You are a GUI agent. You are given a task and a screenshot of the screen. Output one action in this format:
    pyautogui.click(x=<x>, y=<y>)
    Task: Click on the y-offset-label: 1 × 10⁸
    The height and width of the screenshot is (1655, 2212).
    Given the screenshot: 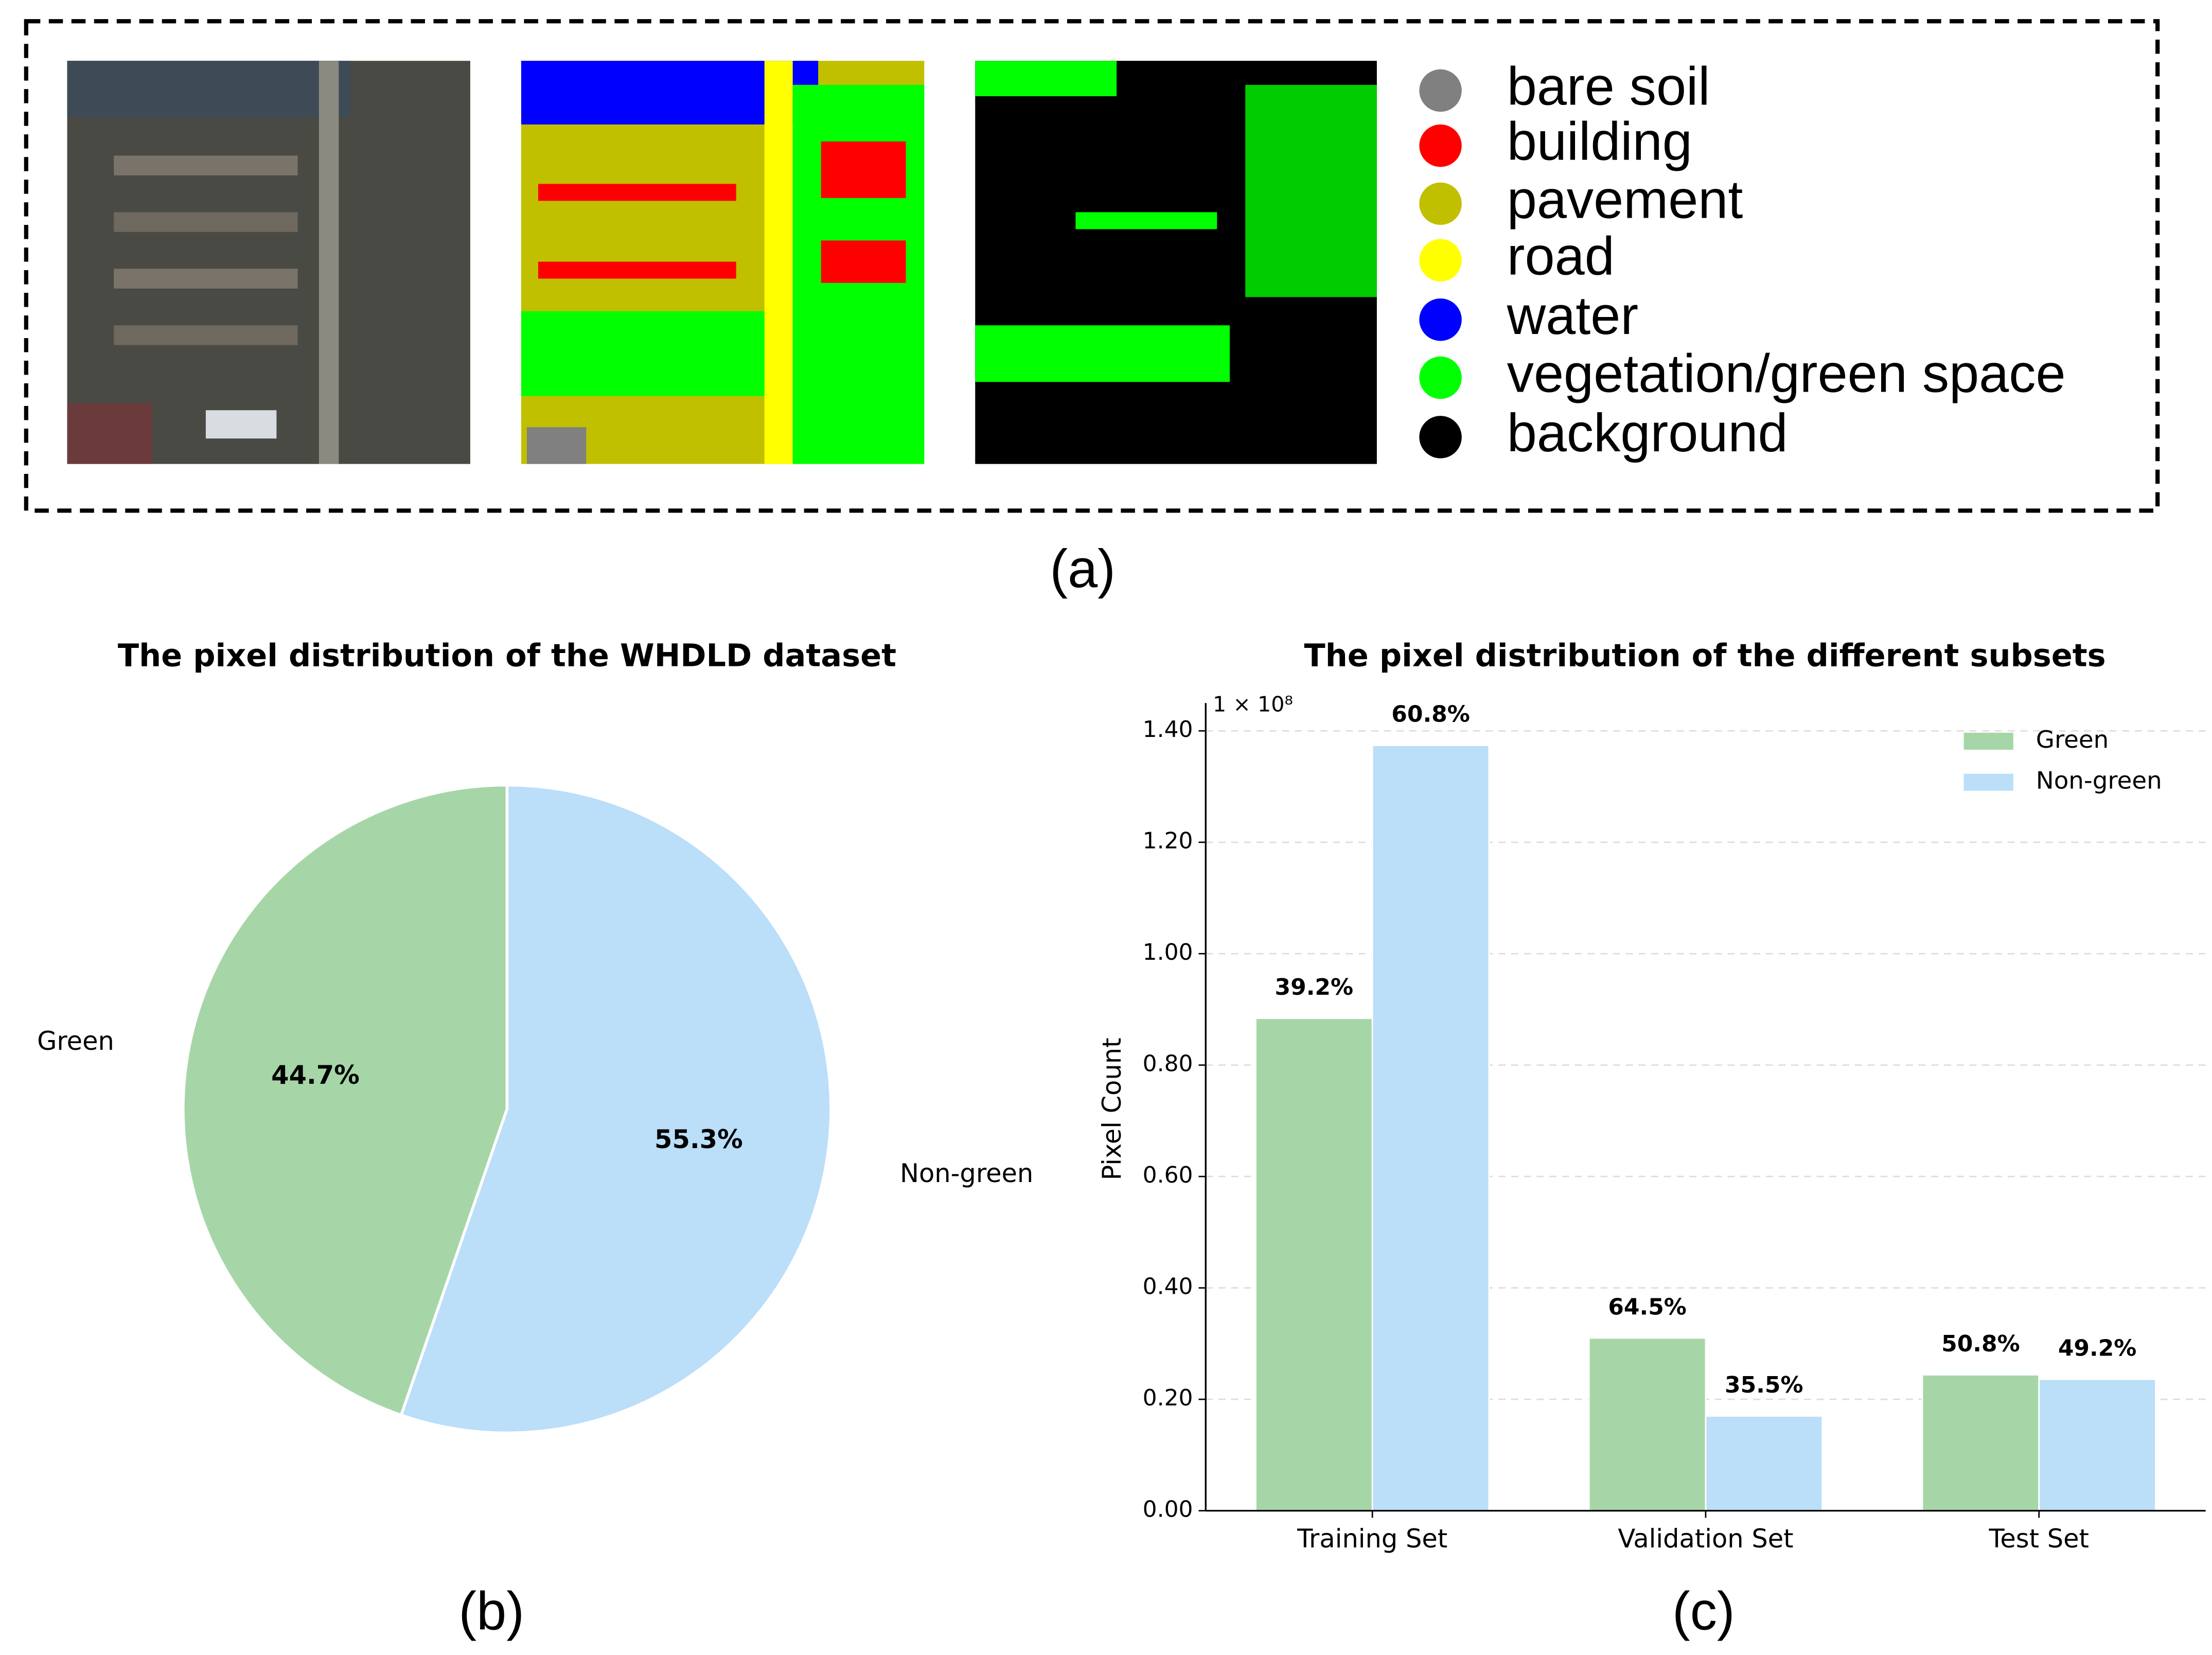 What is the action you would take?
    pyautogui.click(x=1253, y=704)
    